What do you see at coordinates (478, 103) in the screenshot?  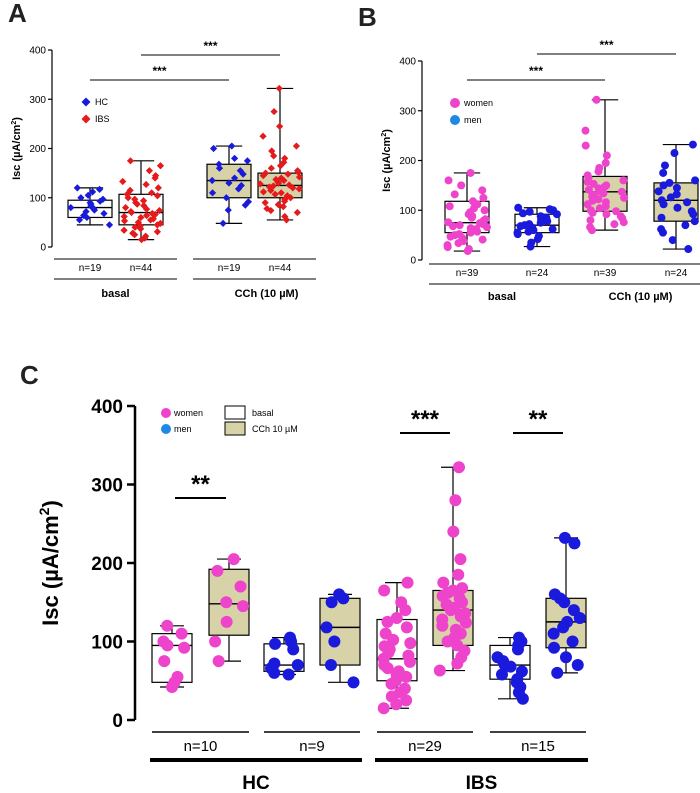 I see `legend-label: women` at bounding box center [478, 103].